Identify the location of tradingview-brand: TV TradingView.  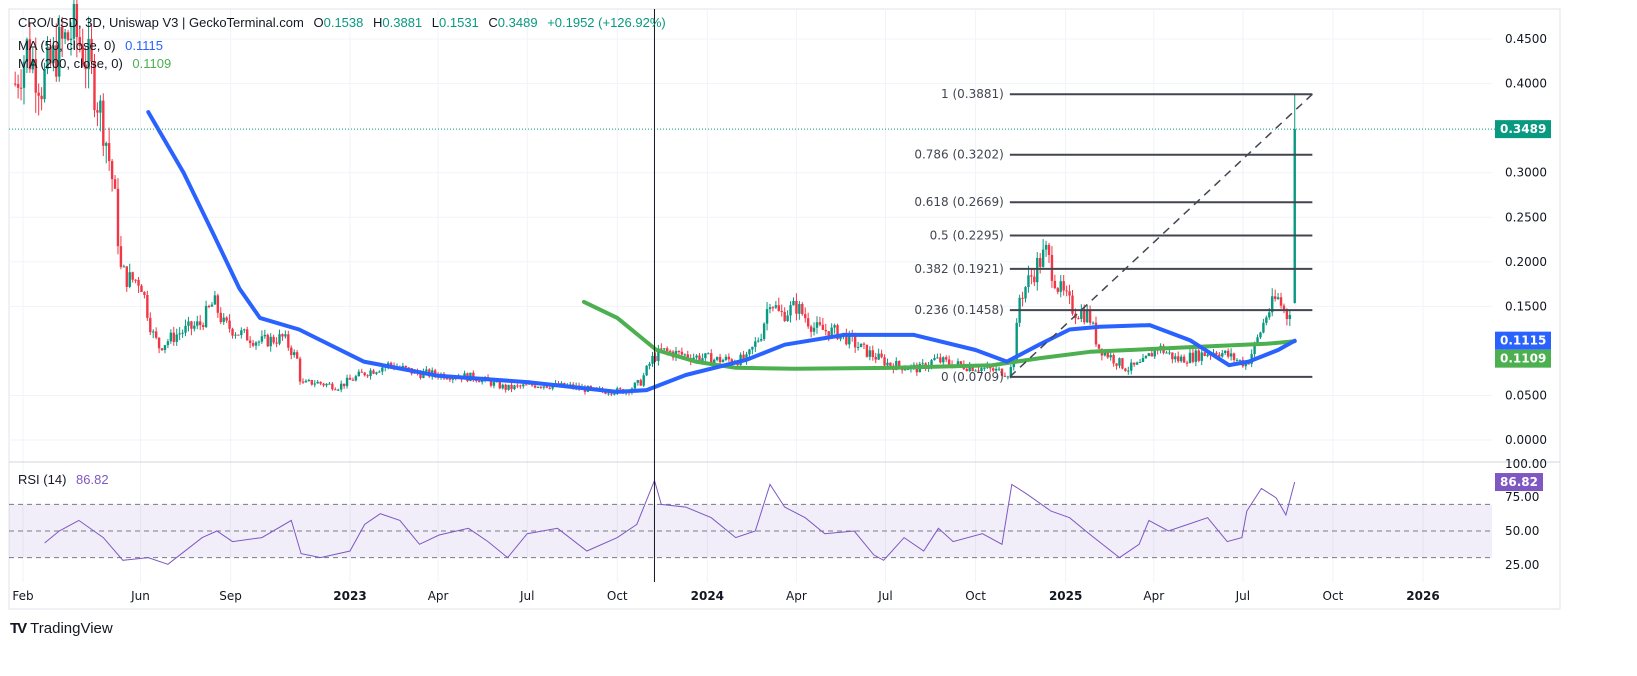
(61, 628).